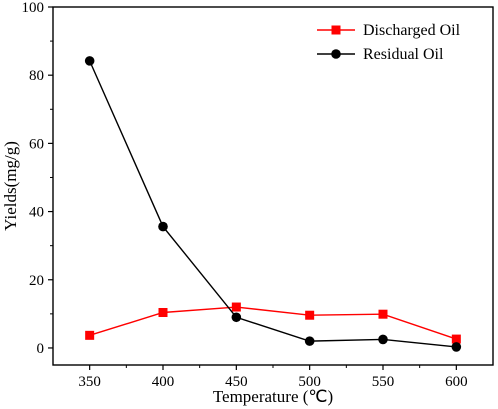 The width and height of the screenshot is (498, 409). I want to click on y-tick-label: 60, so click(36, 144).